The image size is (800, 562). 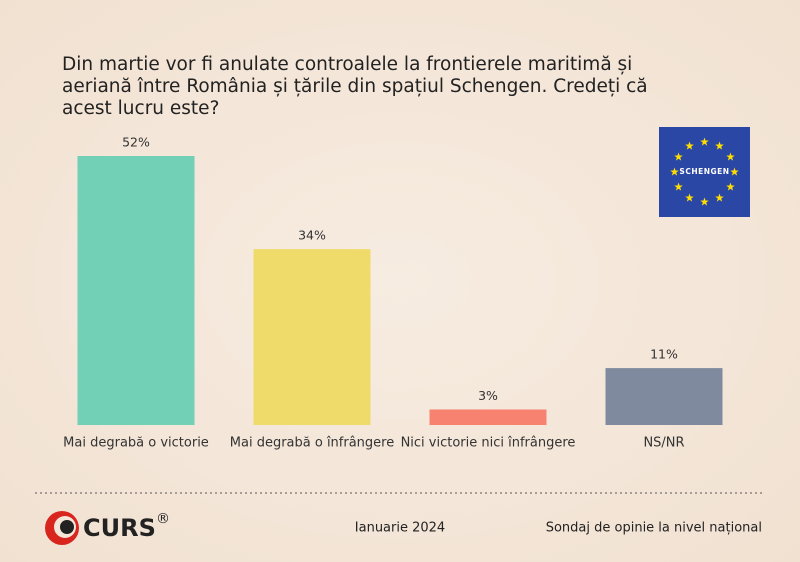 What do you see at coordinates (312, 443) in the screenshot?
I see `x-tick-label: Mai degrabă o înfrângere` at bounding box center [312, 443].